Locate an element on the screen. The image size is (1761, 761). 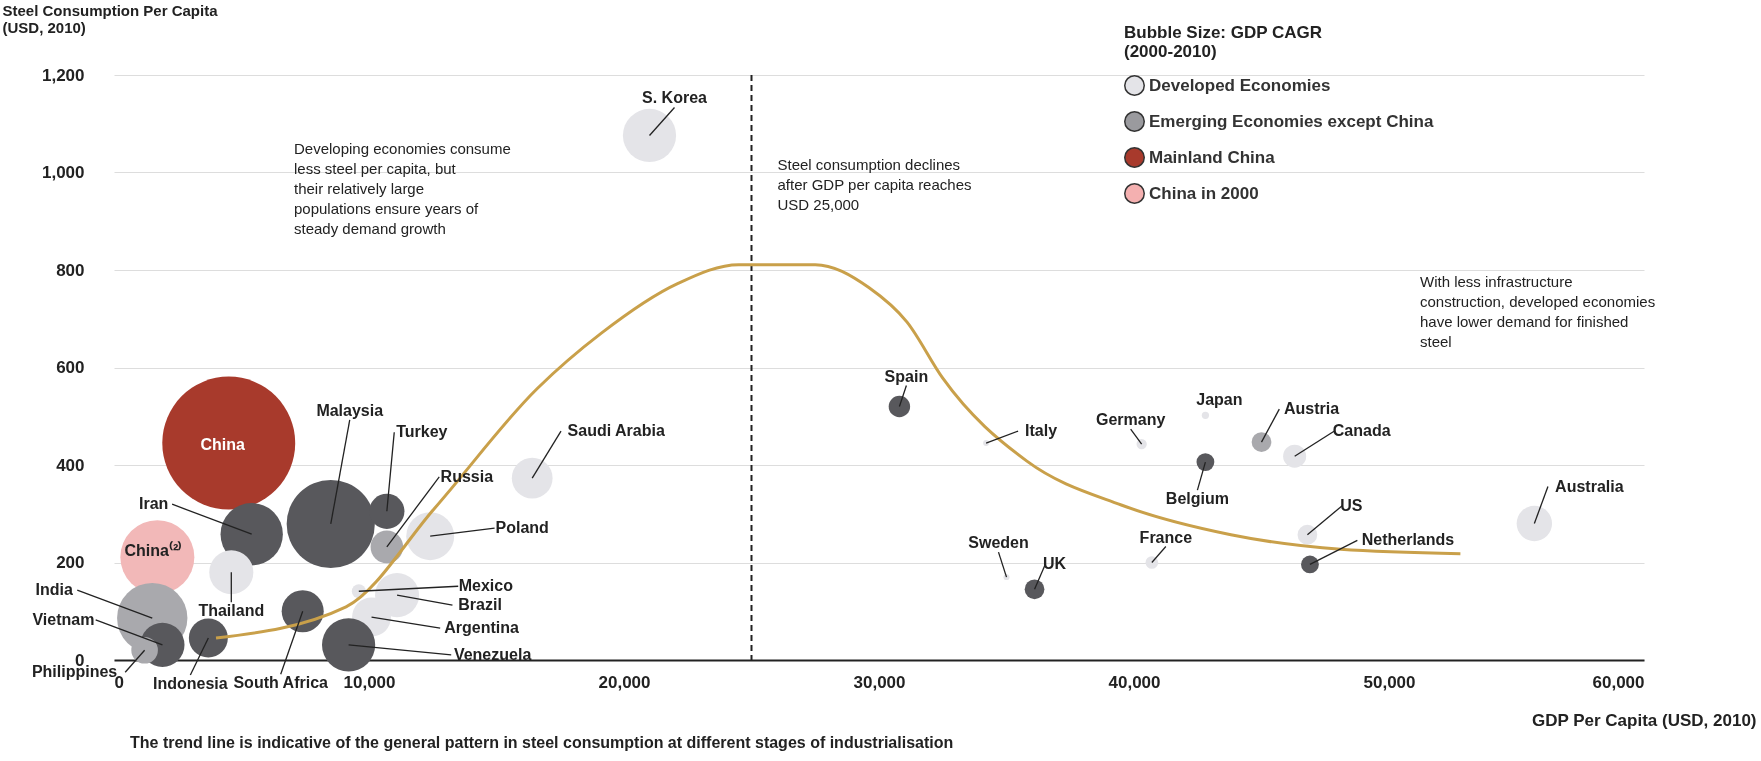
annotation: Japan is located at coordinates (1219, 400).